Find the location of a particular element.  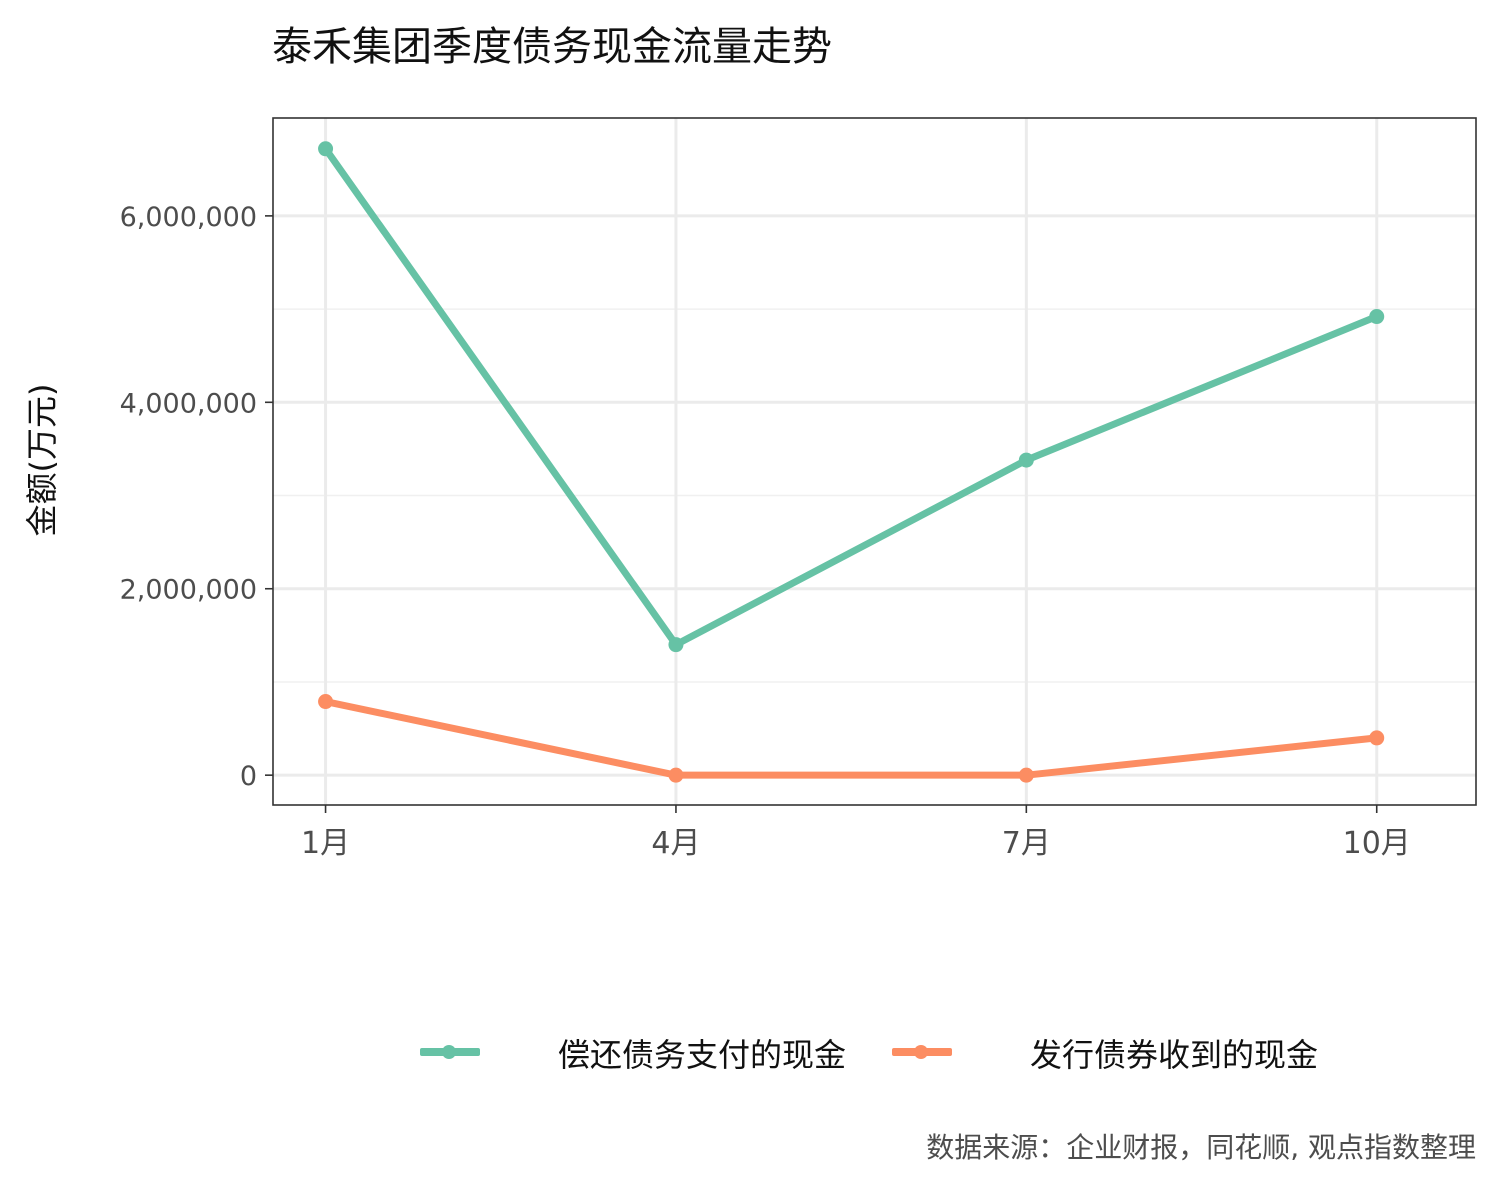

legend-item-repay: 偿还债务支付的现金 is located at coordinates (633, 1053).